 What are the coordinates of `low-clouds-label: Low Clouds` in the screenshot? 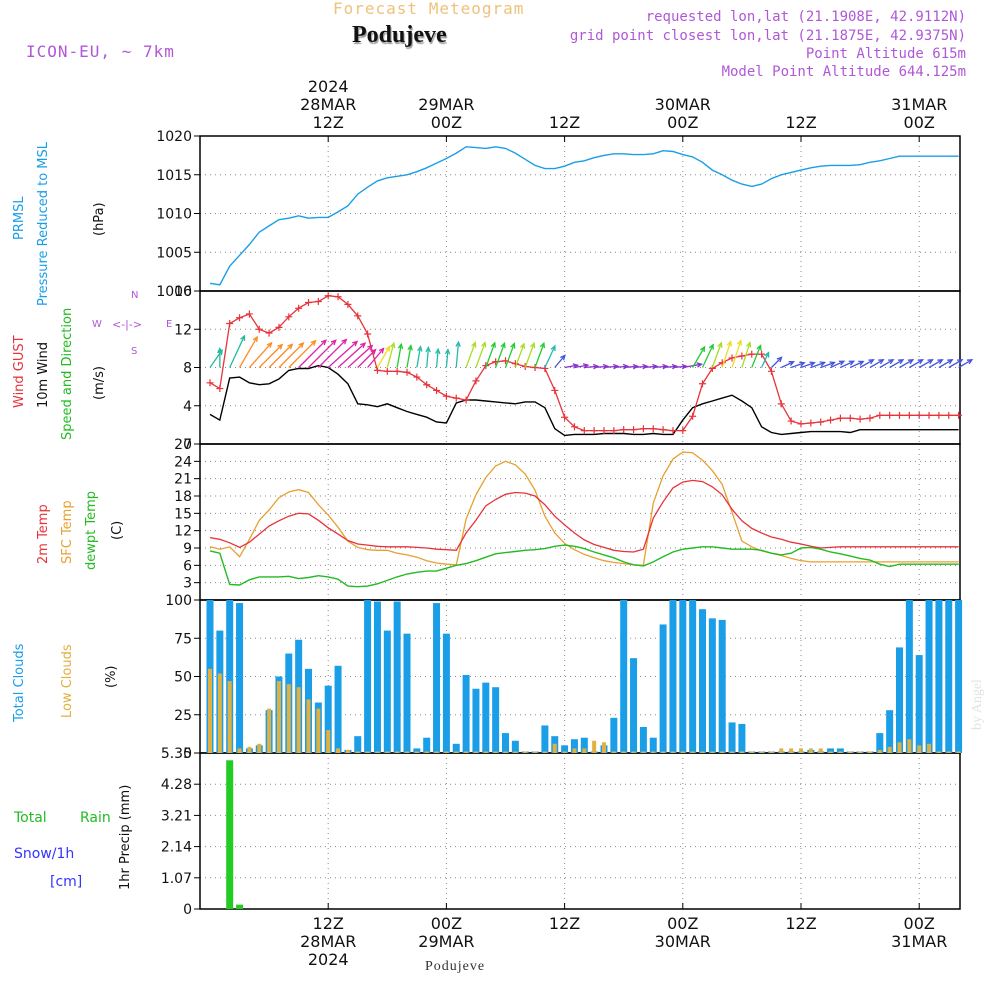 It's located at (67, 681).